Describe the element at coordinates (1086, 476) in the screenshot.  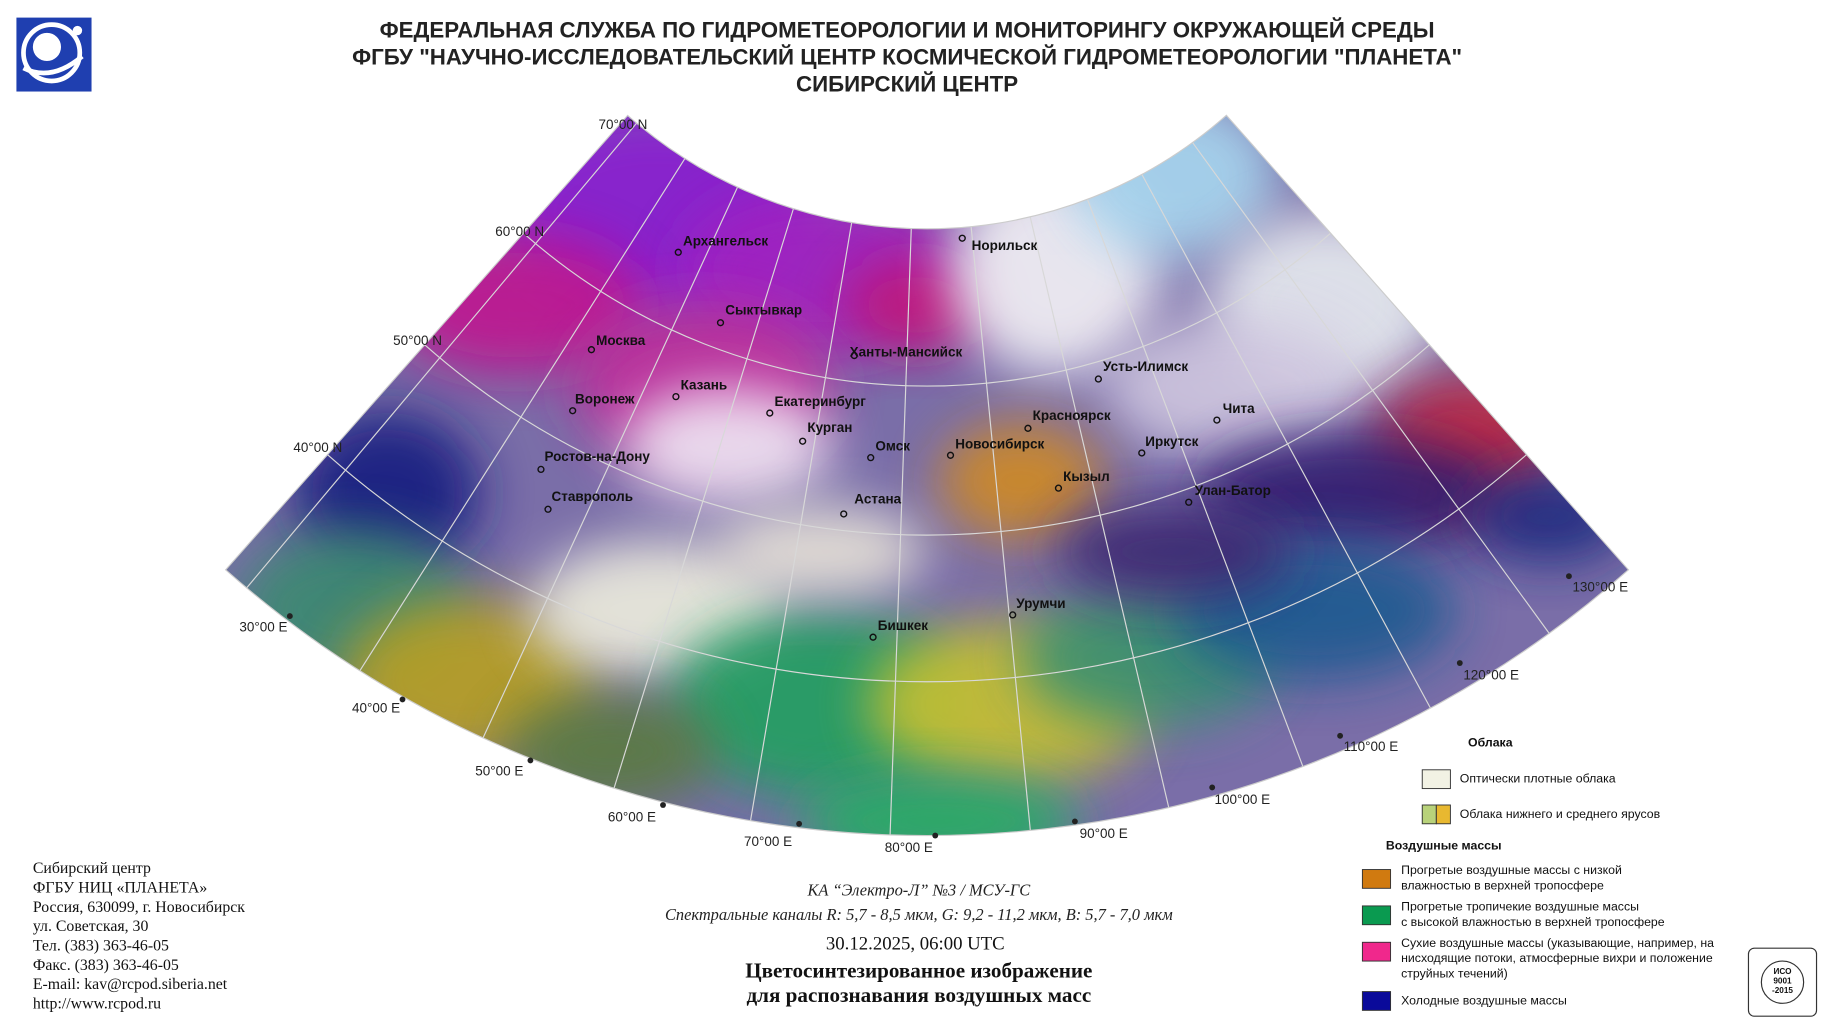
I see `city-label: Кызыл` at that location.